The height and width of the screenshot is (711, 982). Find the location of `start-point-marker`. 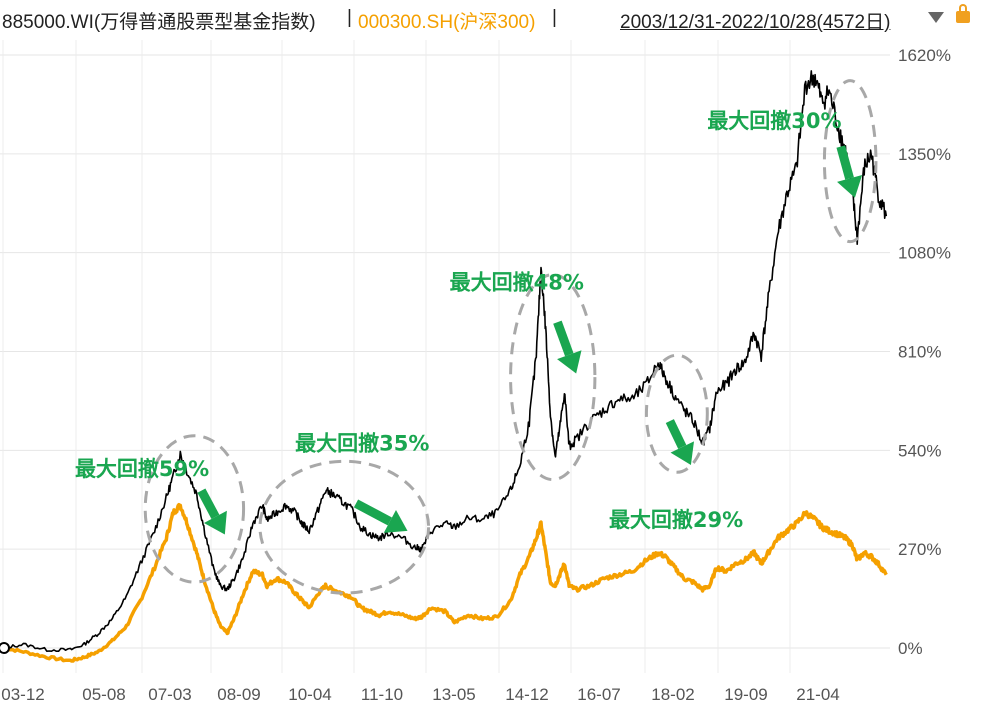

start-point-marker is located at coordinates (5, 648).